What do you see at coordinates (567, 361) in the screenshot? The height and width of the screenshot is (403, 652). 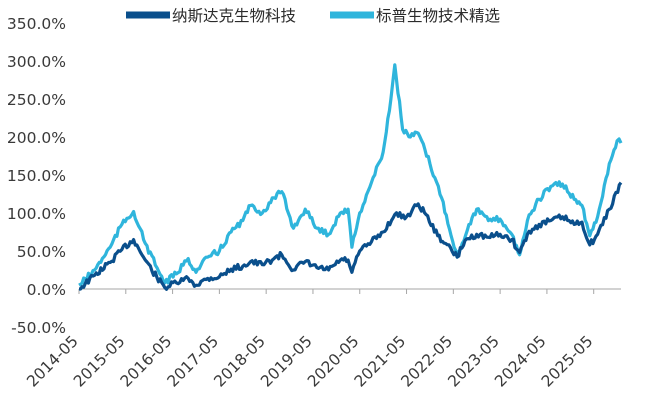 I see `x-tick-label: 2025-05` at bounding box center [567, 361].